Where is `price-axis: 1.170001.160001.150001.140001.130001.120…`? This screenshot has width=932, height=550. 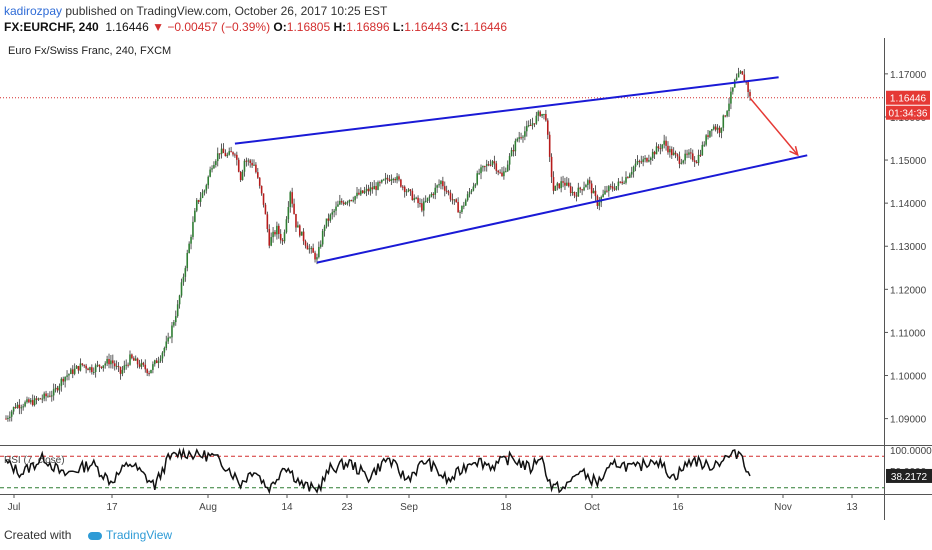
price-axis: 1.170001.160001.150001.140001.130001.120… is located at coordinates (905, 248).